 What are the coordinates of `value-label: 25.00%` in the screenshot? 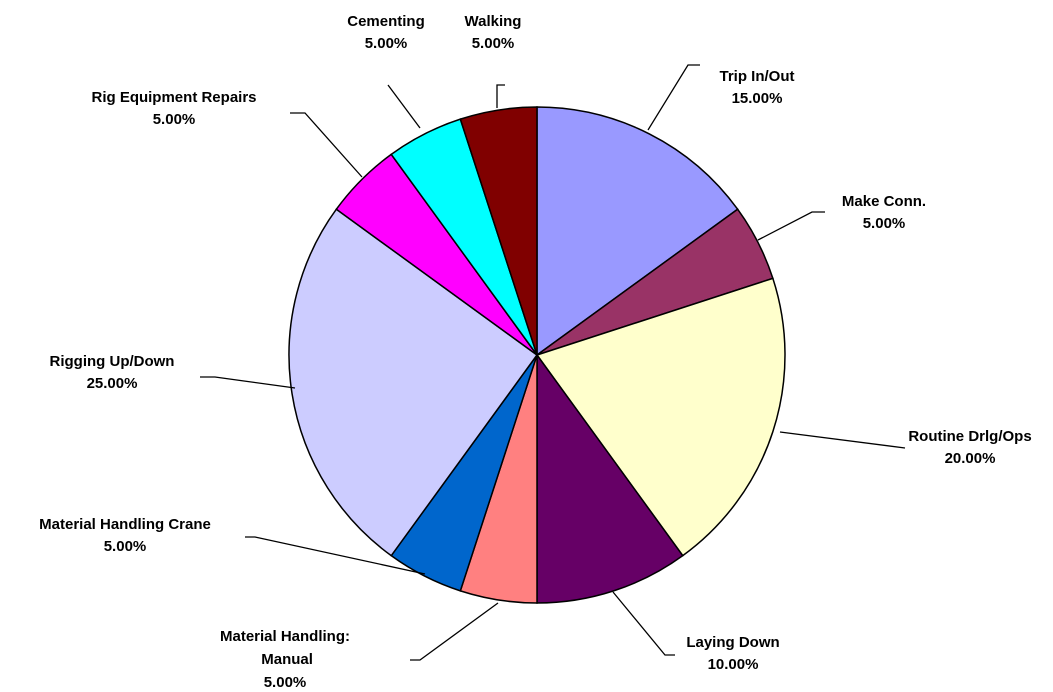 It's located at (112, 383).